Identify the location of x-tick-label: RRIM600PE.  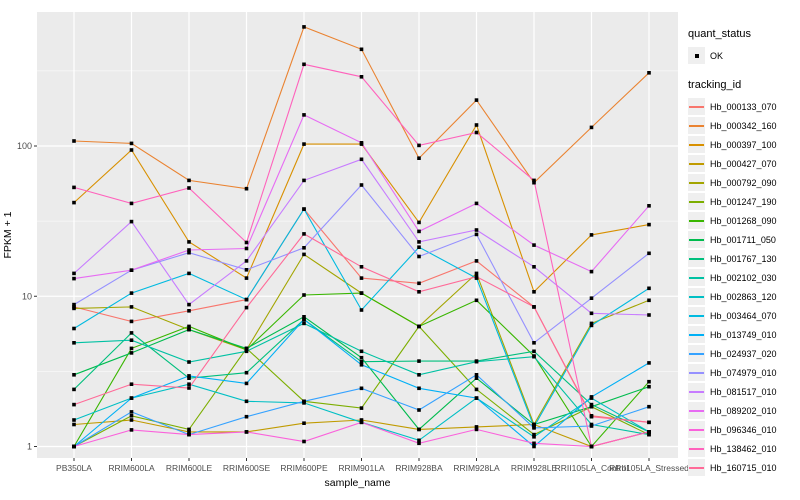
(304, 468).